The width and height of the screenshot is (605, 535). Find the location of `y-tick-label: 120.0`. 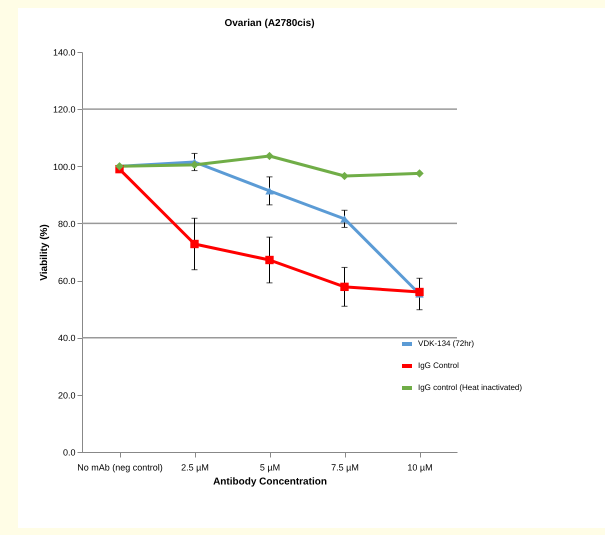

y-tick-label: 120.0 is located at coordinates (64, 109).